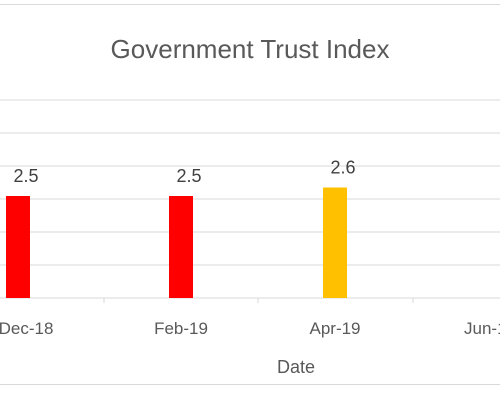 This screenshot has width=500, height=420. Describe the element at coordinates (334, 328) in the screenshot. I see `x-tick-label-apr-19: Apr-19` at that location.